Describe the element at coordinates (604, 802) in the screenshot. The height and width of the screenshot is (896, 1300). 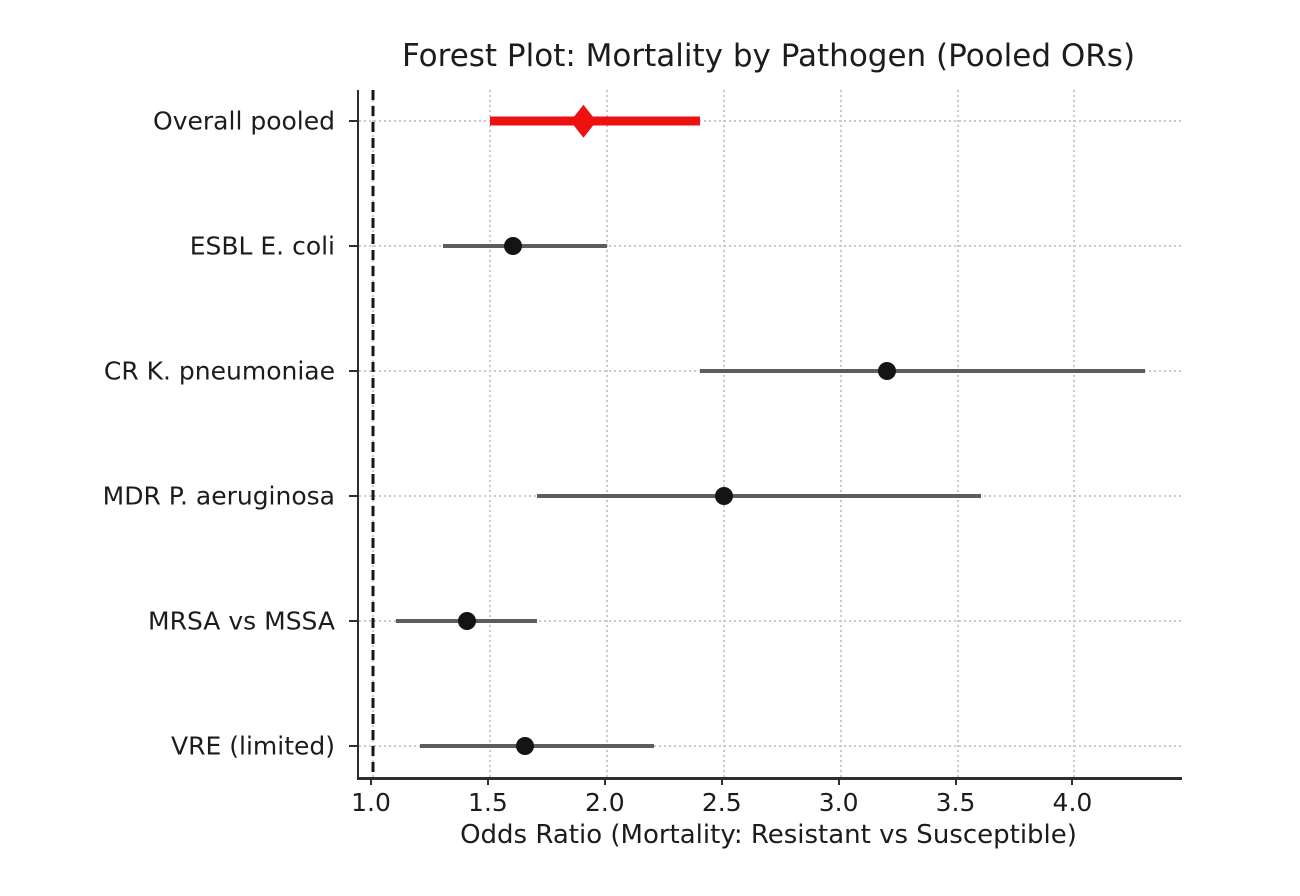
I see `x-tick-label: 2.0` at that location.